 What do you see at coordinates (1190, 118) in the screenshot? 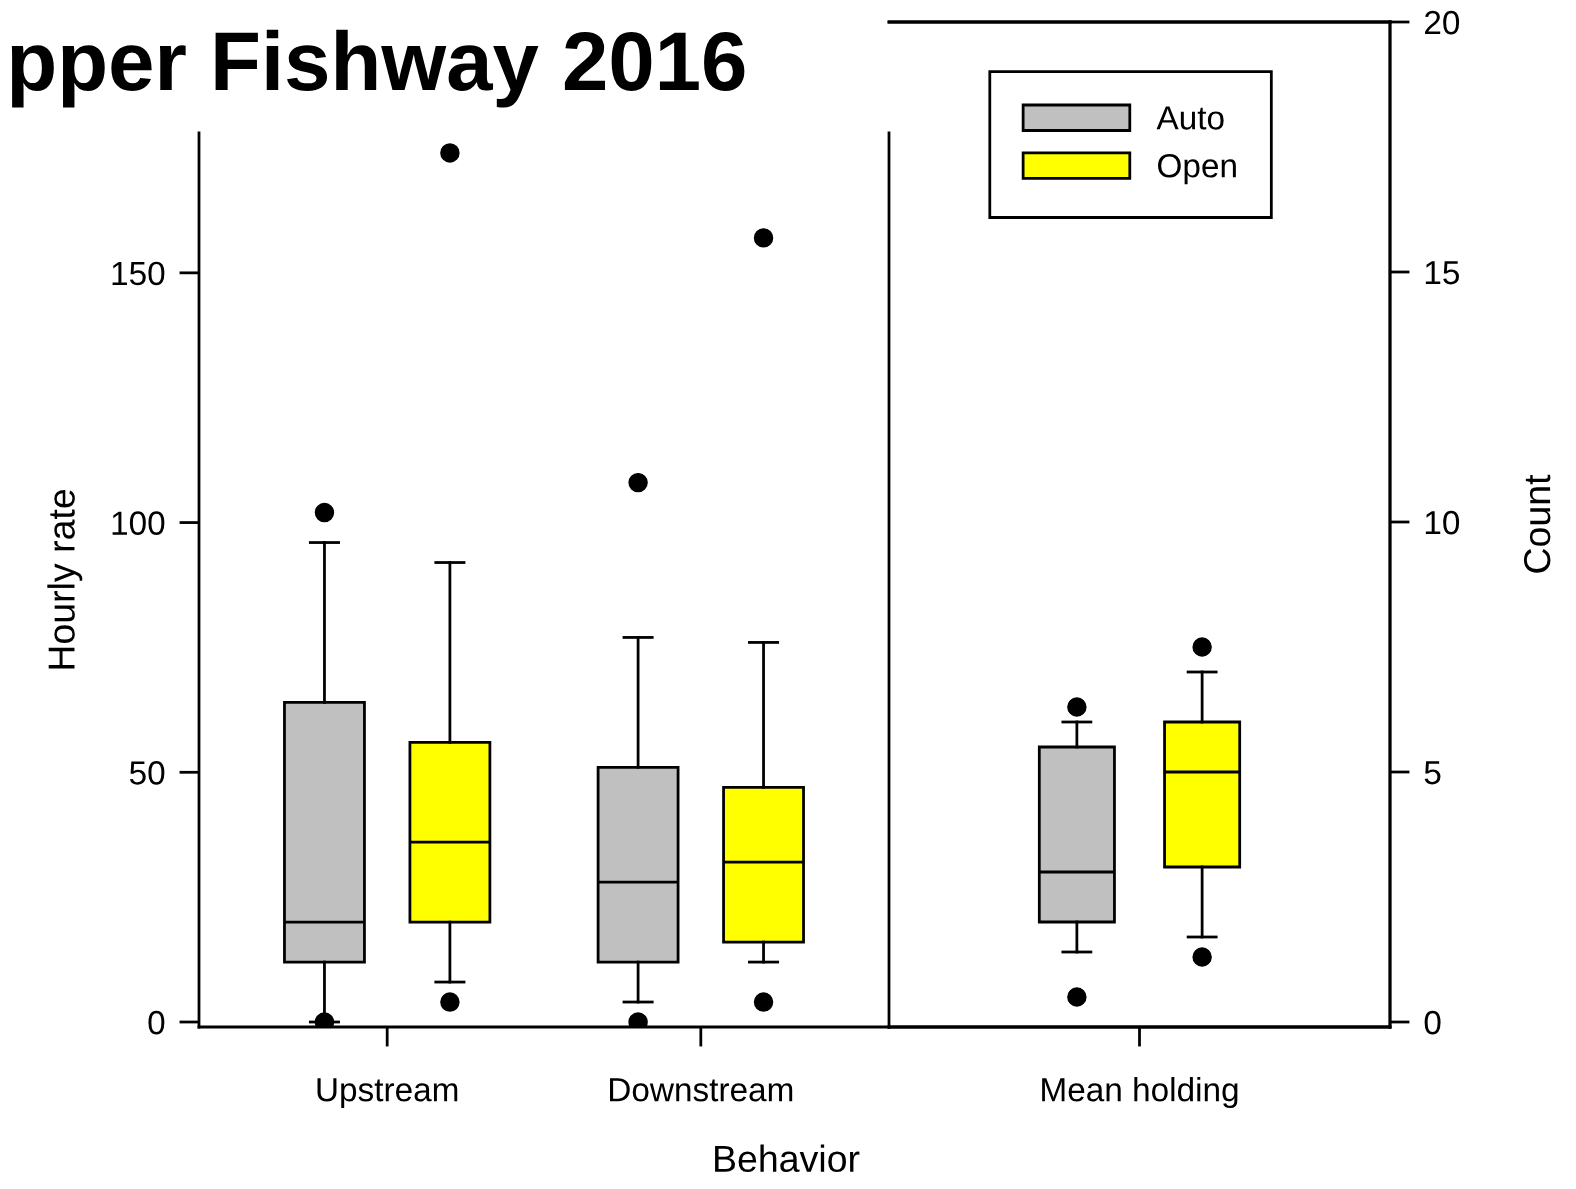
I see `legend-label: Auto` at bounding box center [1190, 118].